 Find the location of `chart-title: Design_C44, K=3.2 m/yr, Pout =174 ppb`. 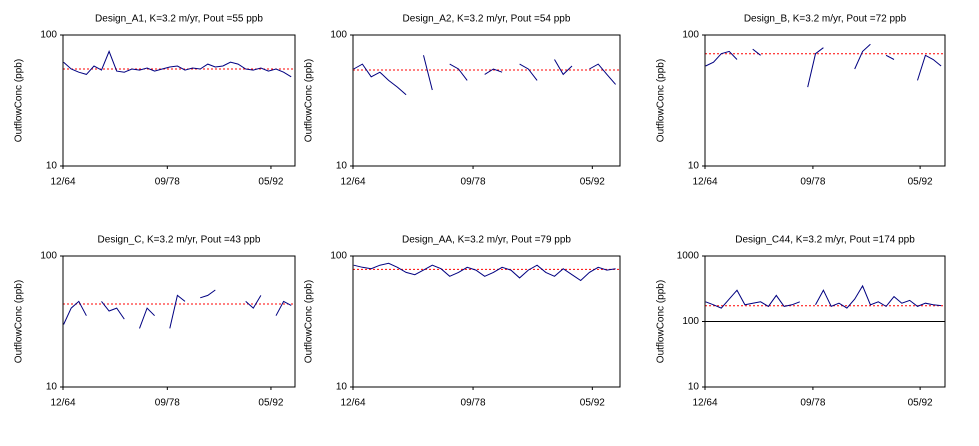

chart-title: Design_C44, K=3.2 m/yr, Pout =174 ppb is located at coordinates (825, 240).